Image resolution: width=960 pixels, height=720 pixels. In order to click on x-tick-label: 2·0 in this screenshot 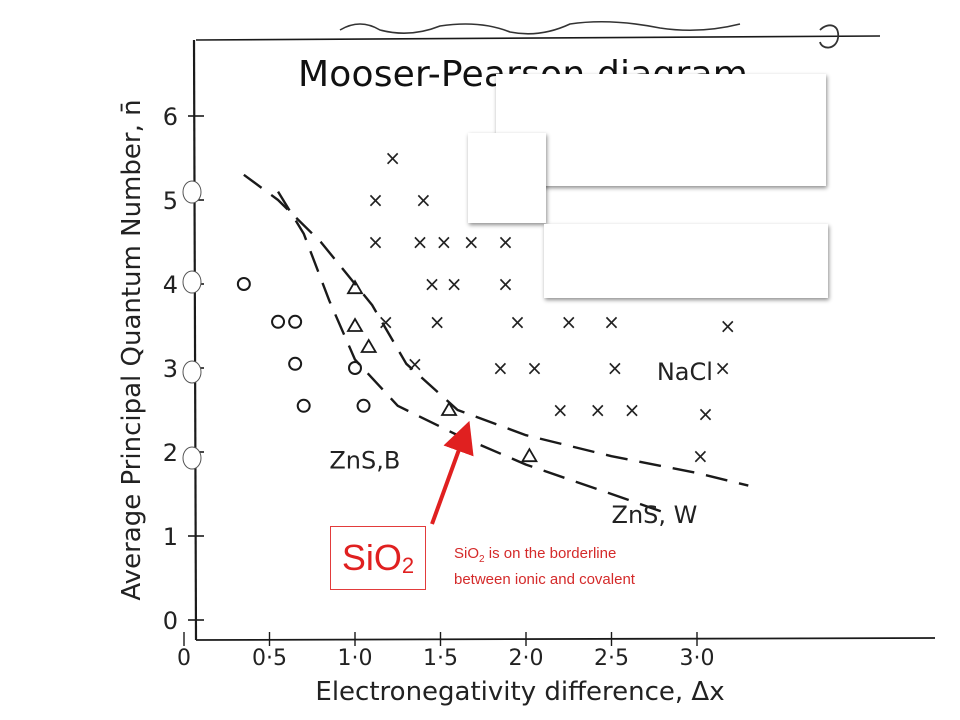, I will do `click(526, 658)`.